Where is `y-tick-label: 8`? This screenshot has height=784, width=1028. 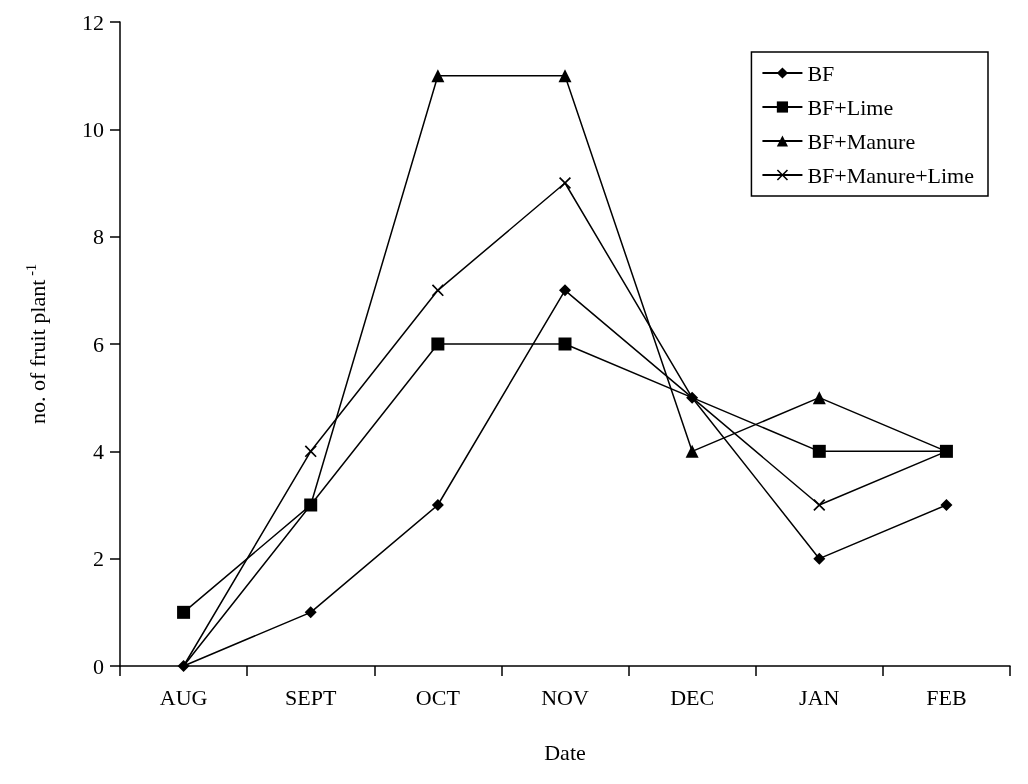 y-tick-label: 8 is located at coordinates (98, 237).